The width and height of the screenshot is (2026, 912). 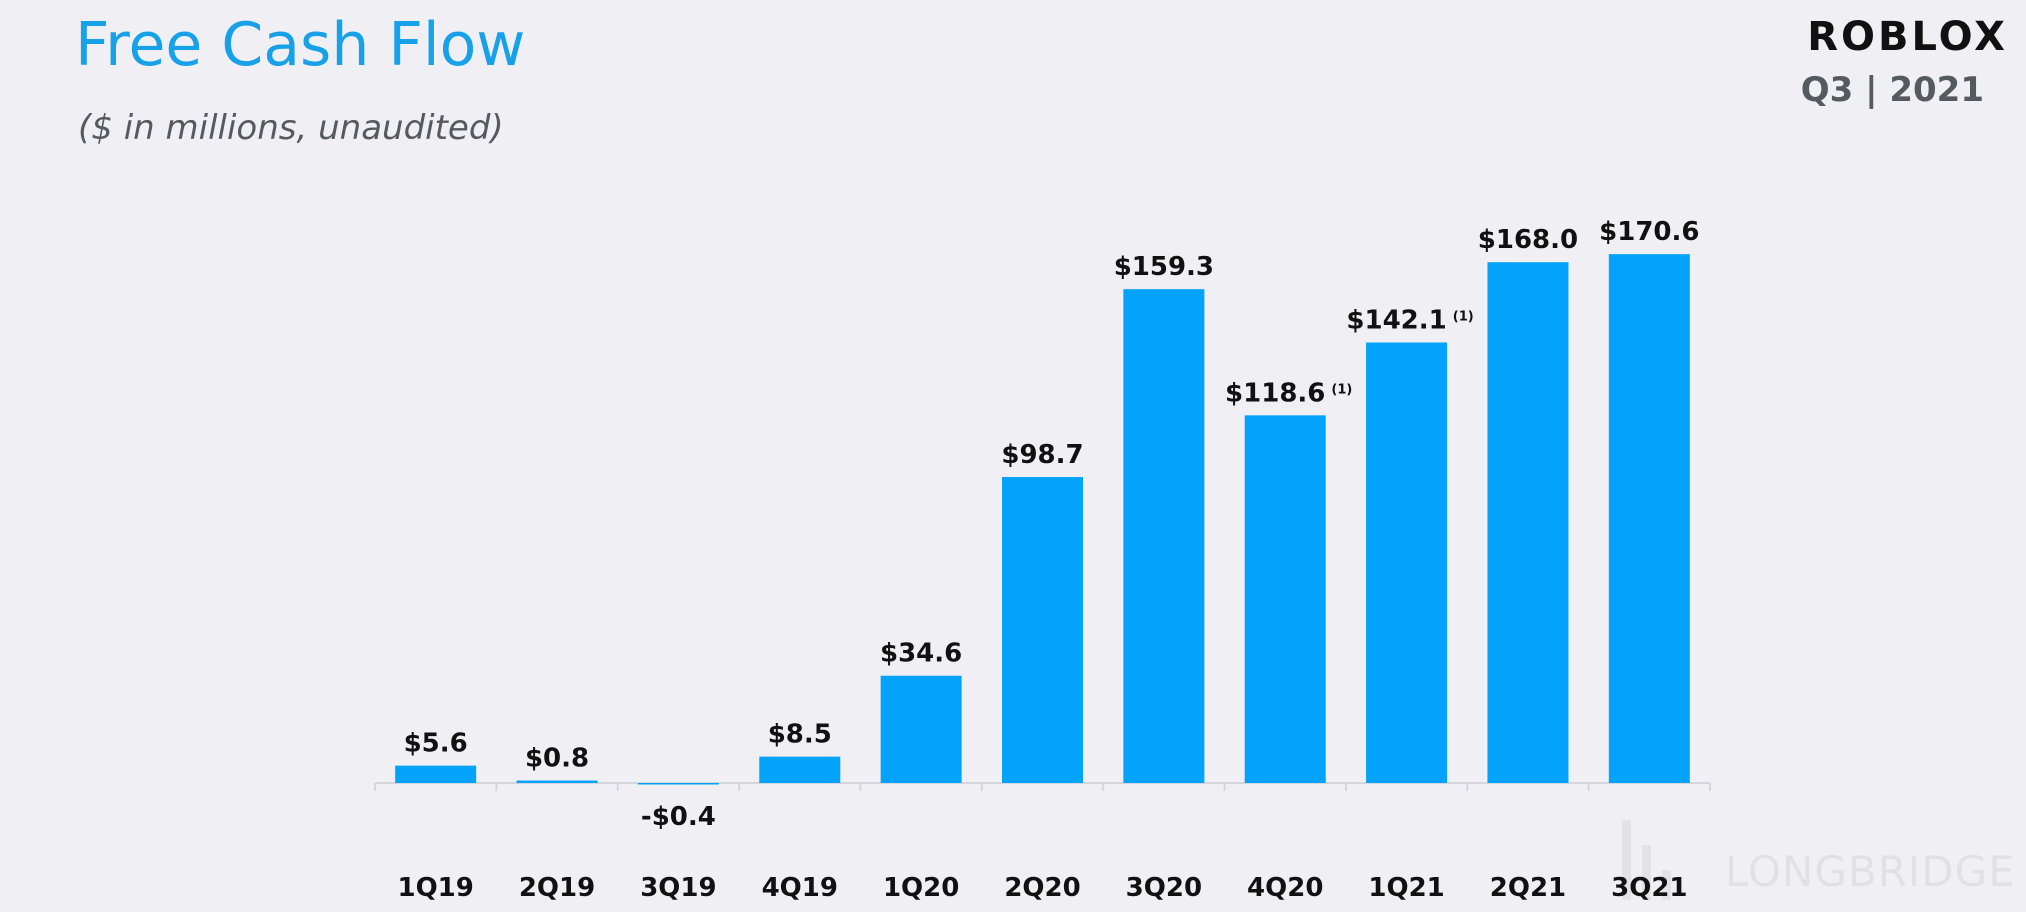 I want to click on bar-2Q20, so click(x=1042, y=630).